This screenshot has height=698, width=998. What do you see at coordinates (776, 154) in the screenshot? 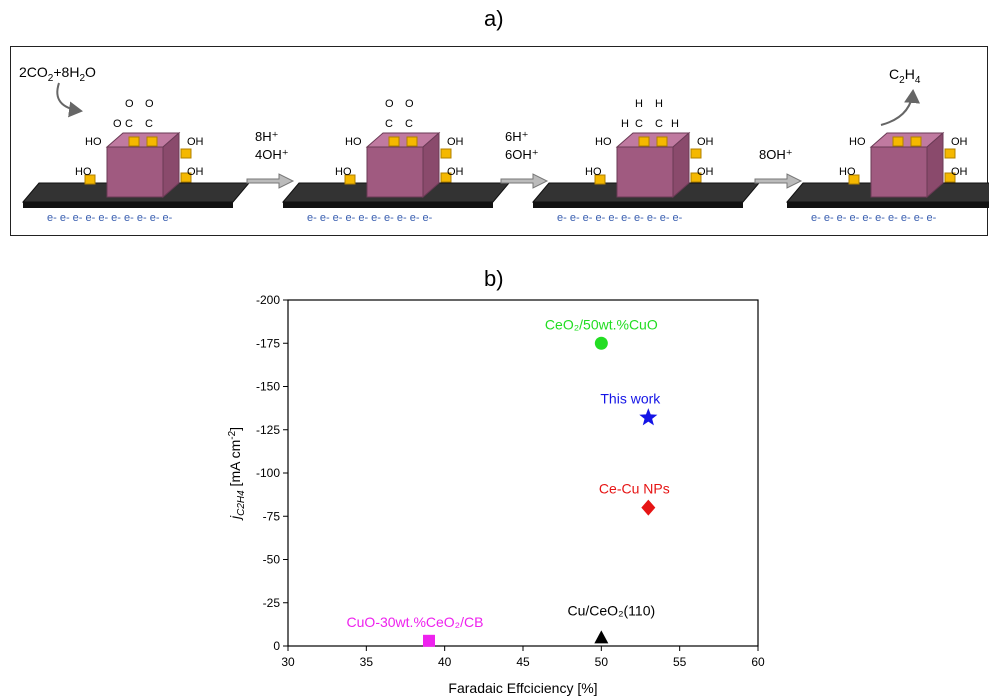
I see `svg-text: 8OH⁺` at bounding box center [776, 154].